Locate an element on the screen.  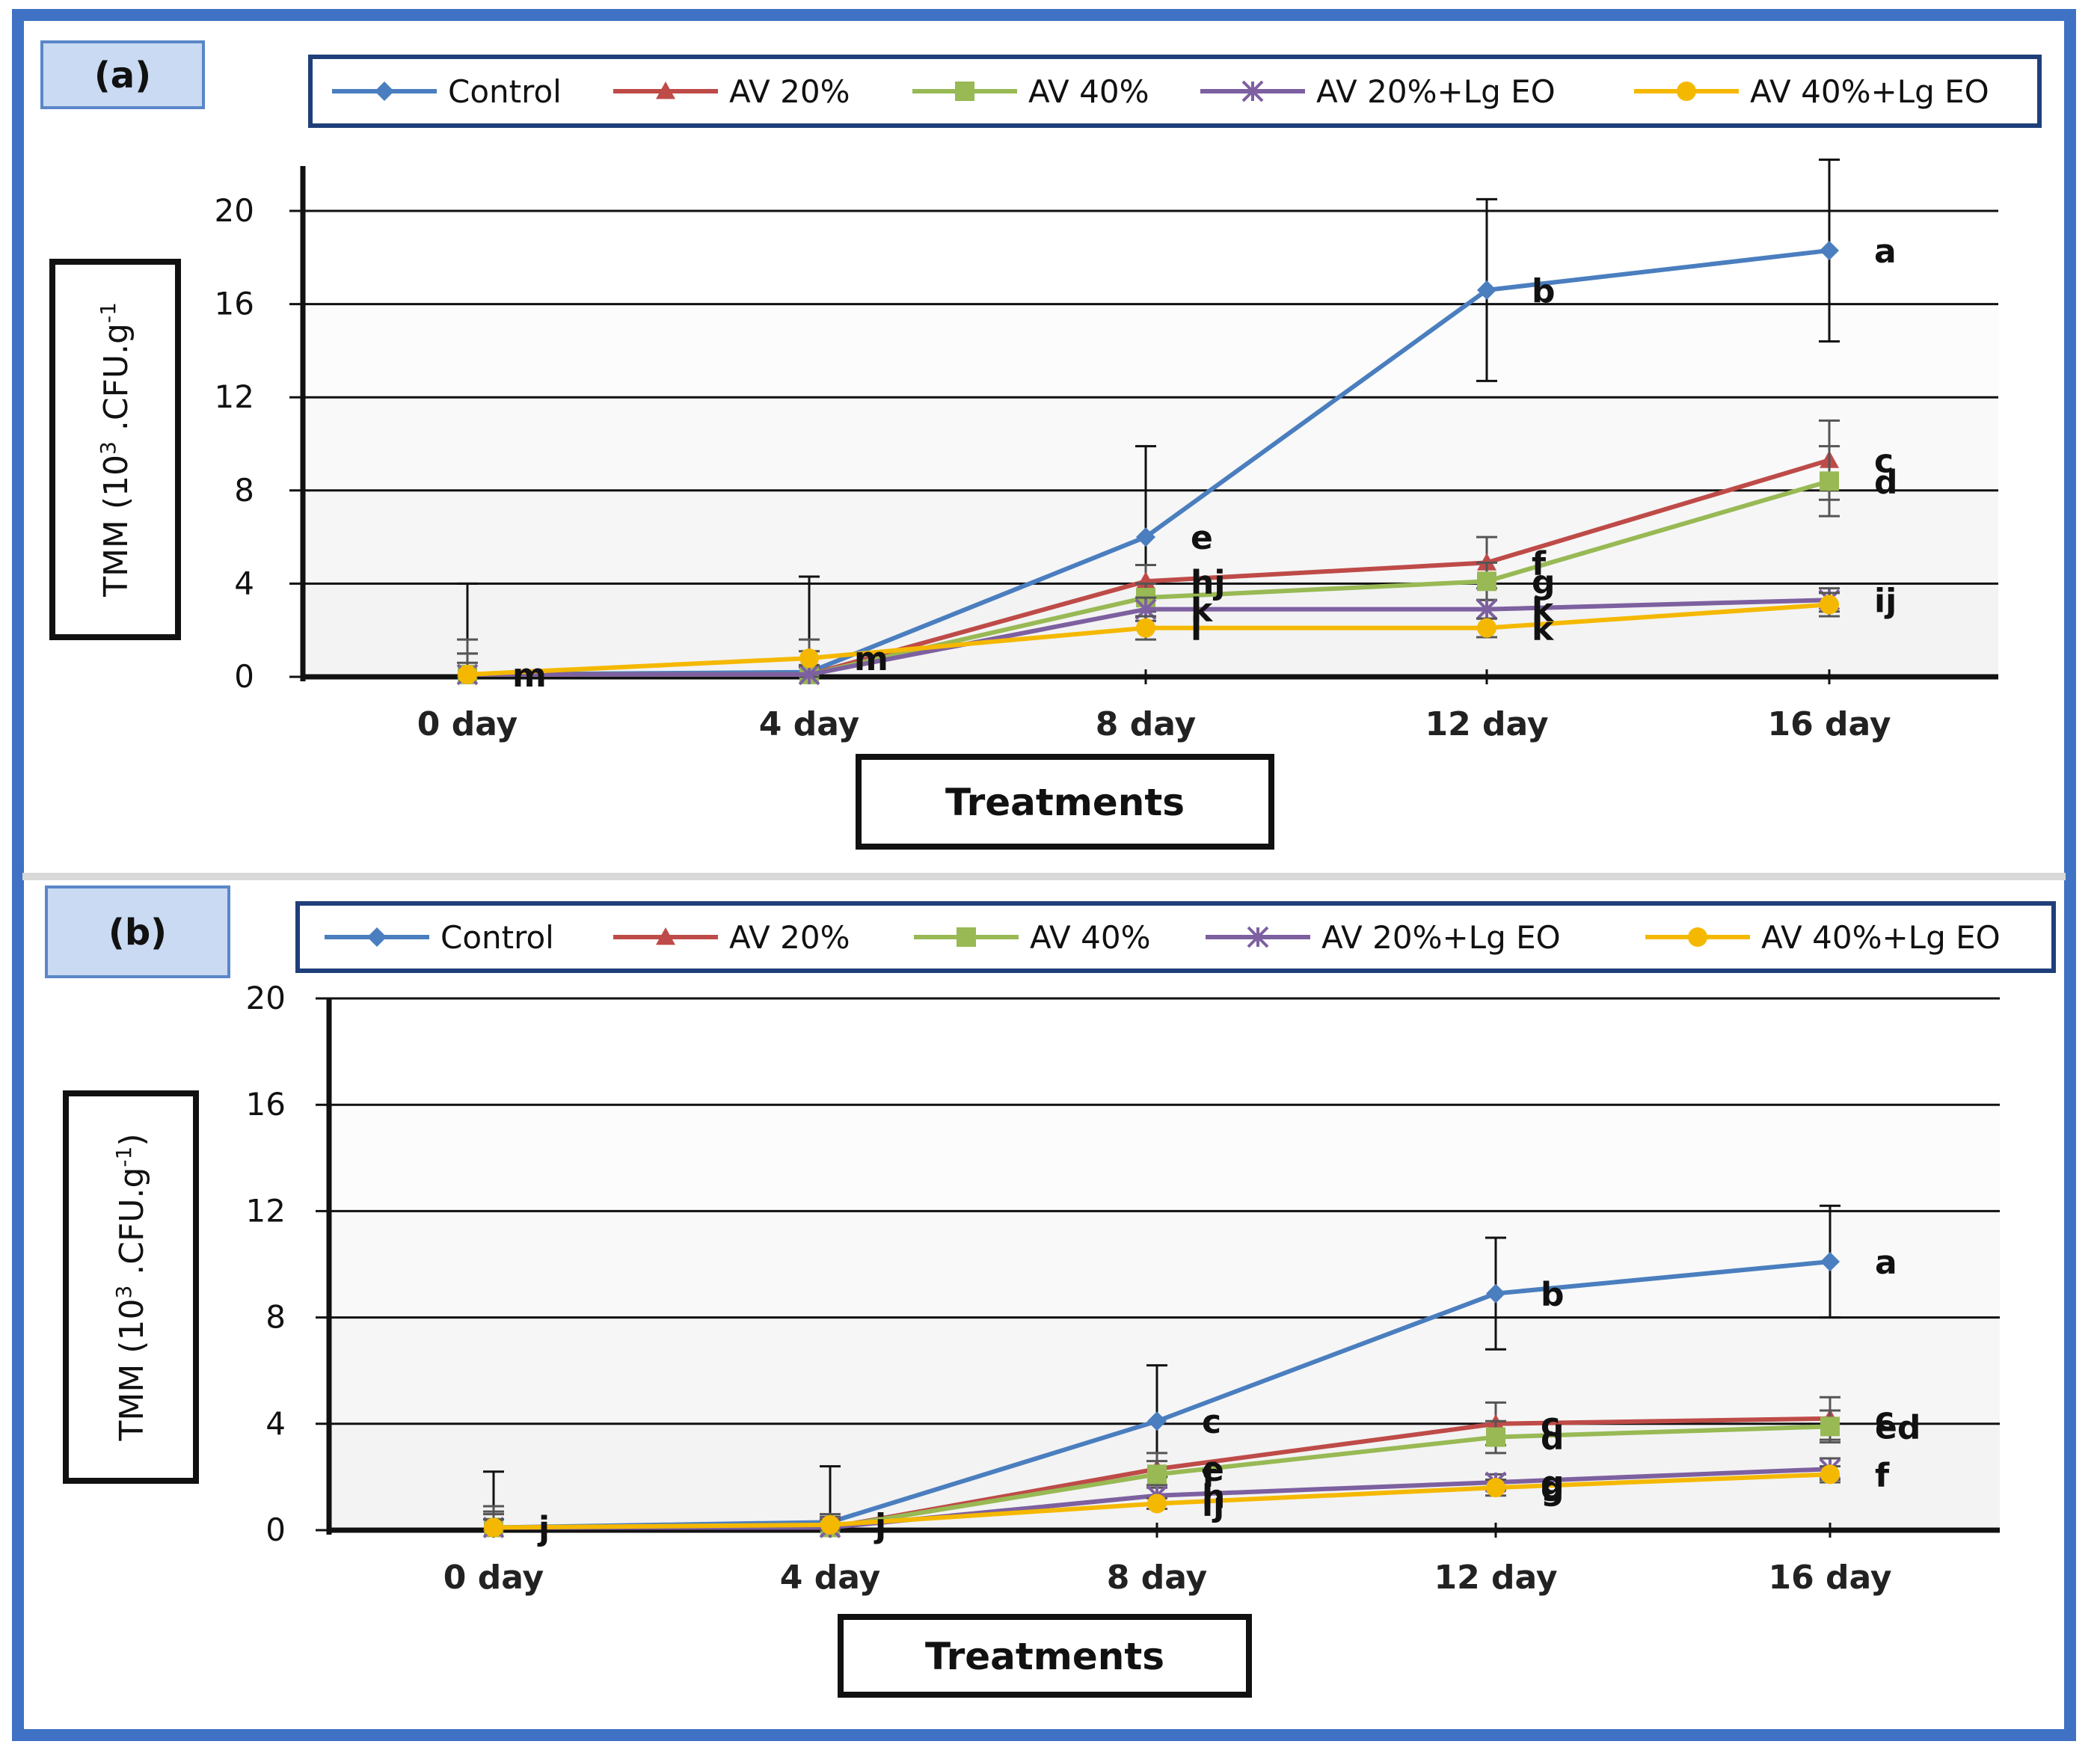
significance-letter: l is located at coordinates (1196, 629).